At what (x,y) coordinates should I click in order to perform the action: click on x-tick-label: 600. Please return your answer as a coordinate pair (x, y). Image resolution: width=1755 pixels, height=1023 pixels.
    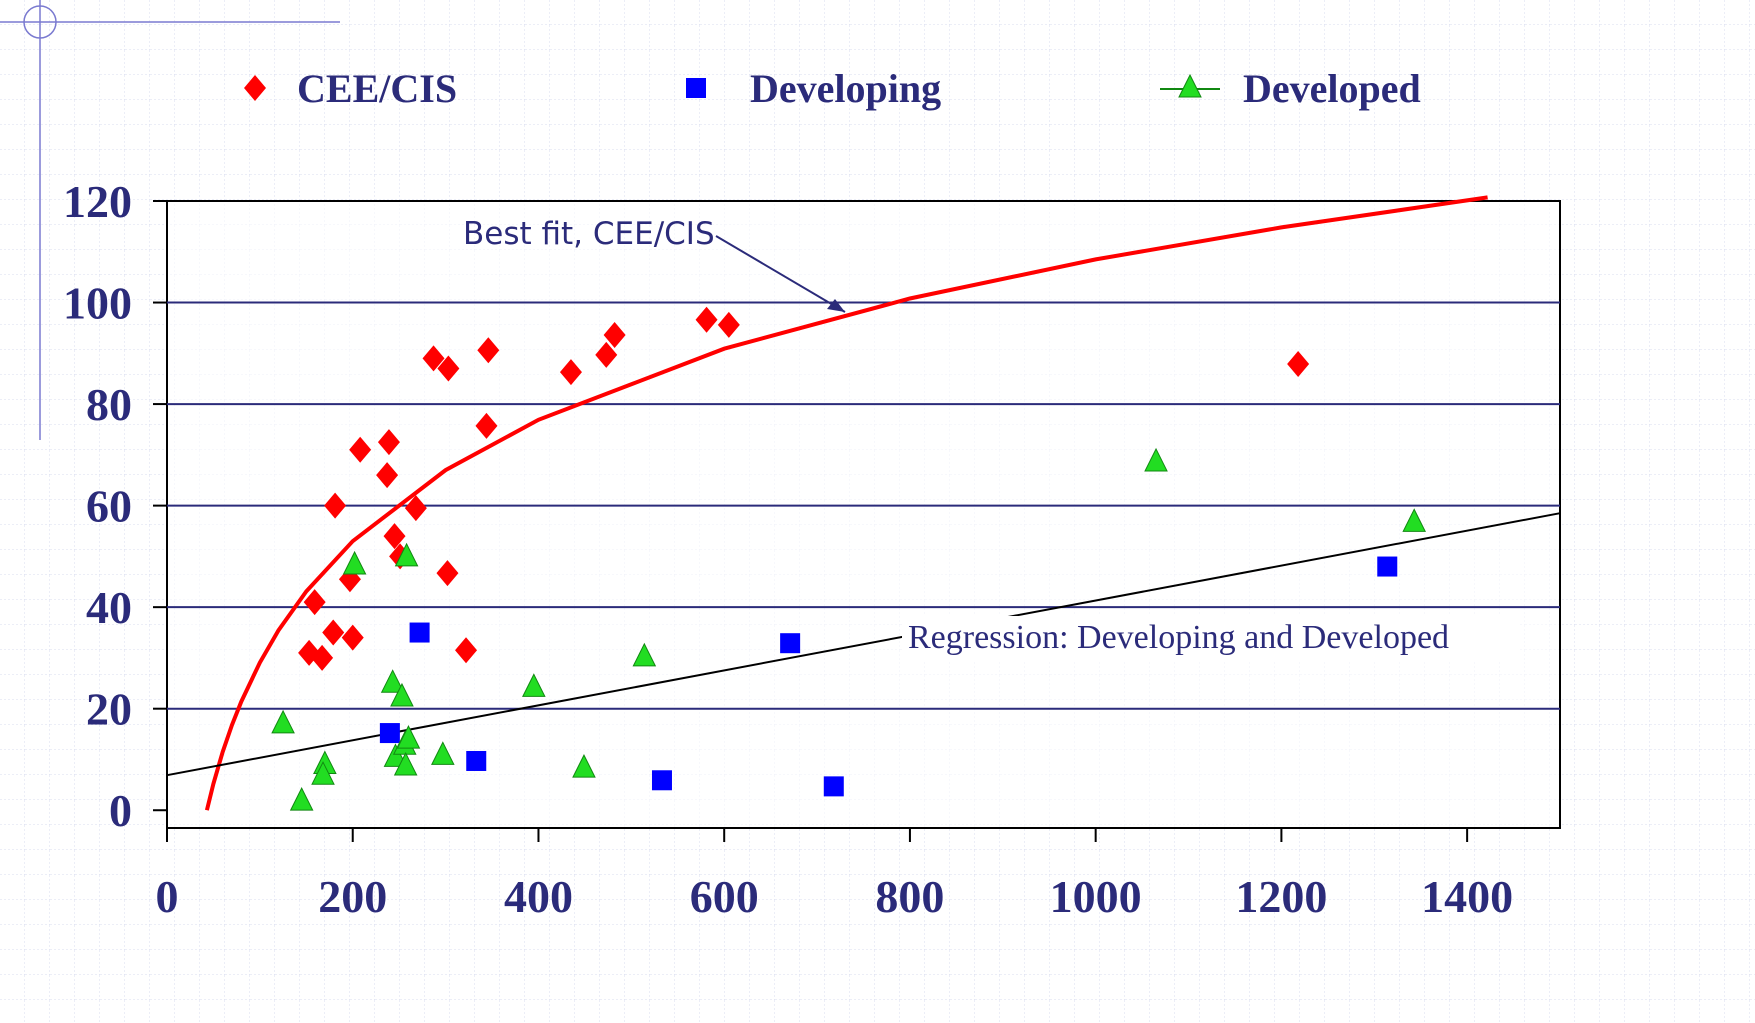
    Looking at the image, I should click on (724, 896).